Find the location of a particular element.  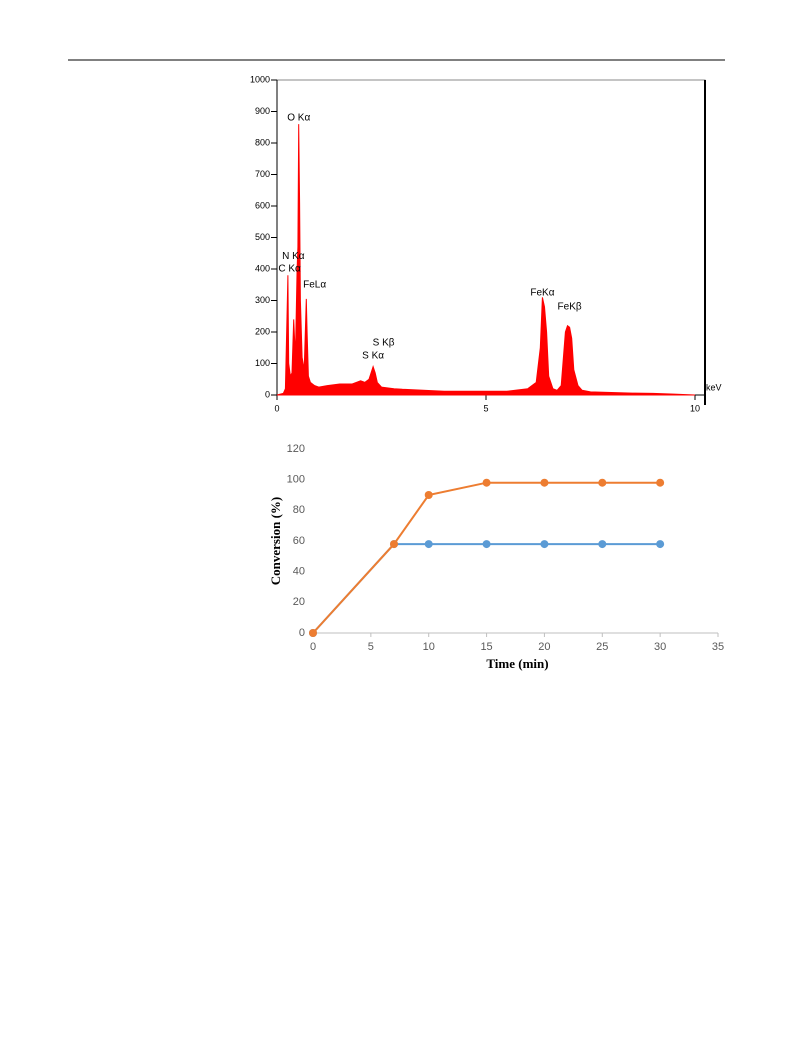

y-tick-label: 600 is located at coordinates (262, 205).